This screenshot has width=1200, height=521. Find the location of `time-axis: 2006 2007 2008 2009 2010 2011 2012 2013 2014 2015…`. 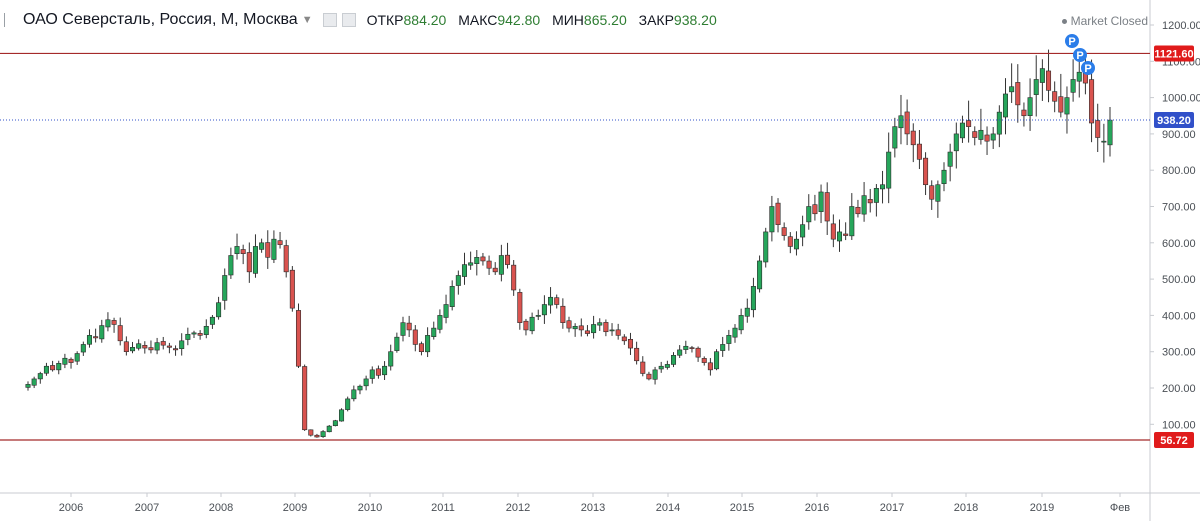

time-axis: 2006 2007 2008 2009 2010 2011 2012 2013 2014 2015… is located at coordinates (600, 503).